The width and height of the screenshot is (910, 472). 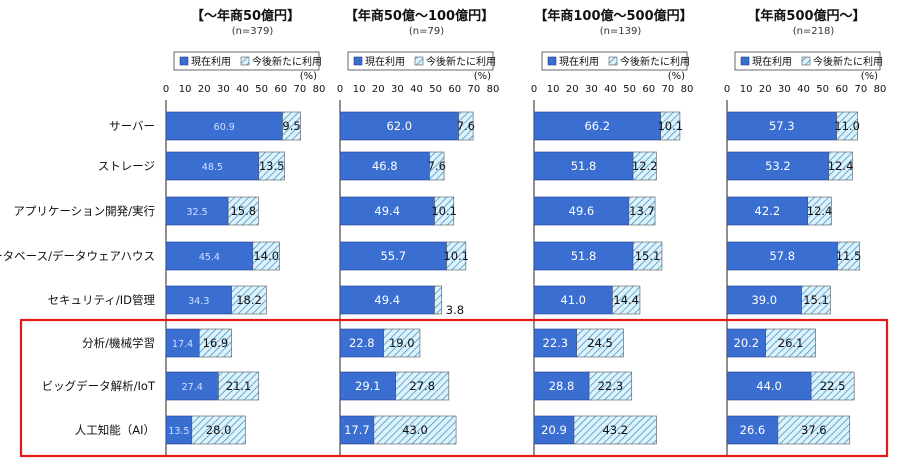 I want to click on data-label-current: 34.3, so click(x=198, y=301).